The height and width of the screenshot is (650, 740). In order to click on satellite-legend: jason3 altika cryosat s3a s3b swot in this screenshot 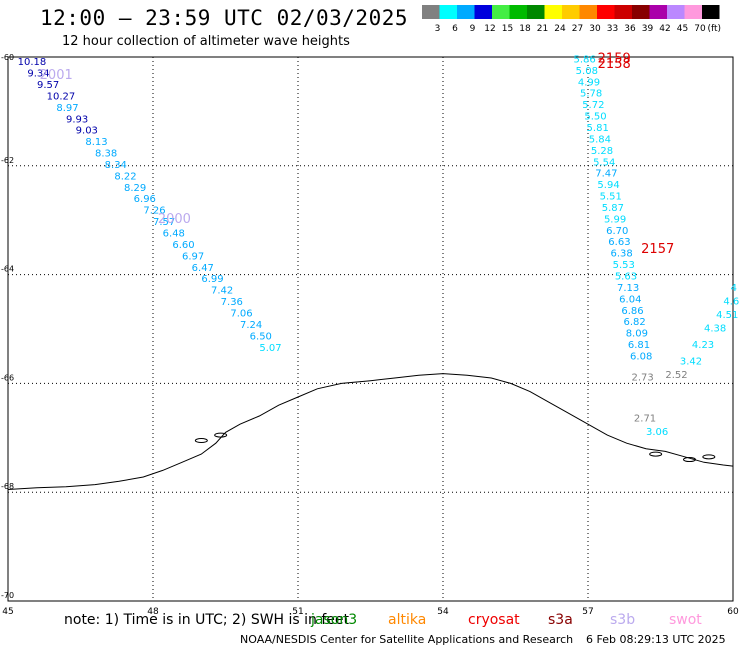, I will do `click(370, 621)`.